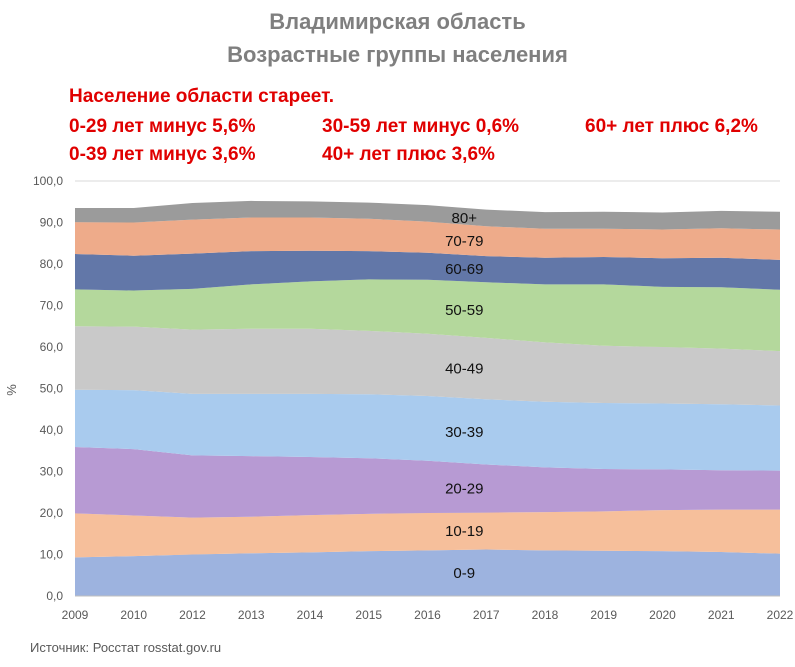 This screenshot has height=667, width=795. What do you see at coordinates (421, 126) in the screenshot?
I see `note-30-59: 30-59 лет минус 0,6%` at bounding box center [421, 126].